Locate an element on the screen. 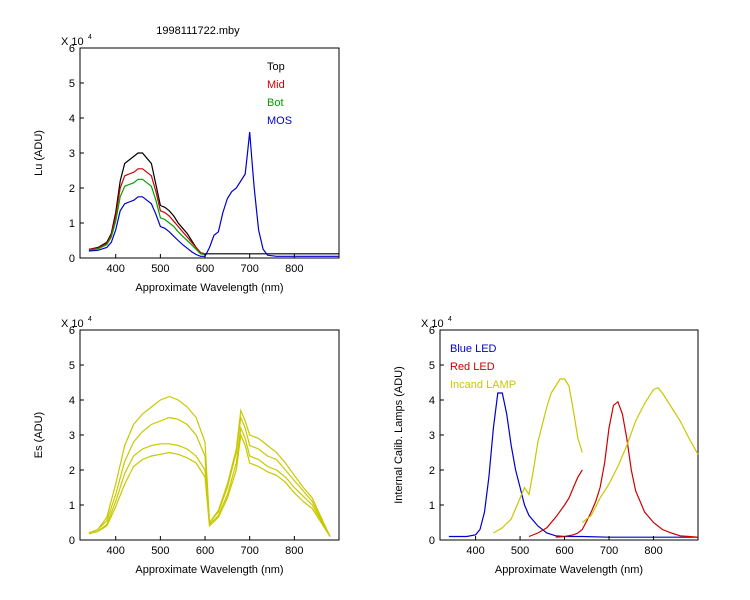  es-y-tick-label: 0 is located at coordinates (72, 541).